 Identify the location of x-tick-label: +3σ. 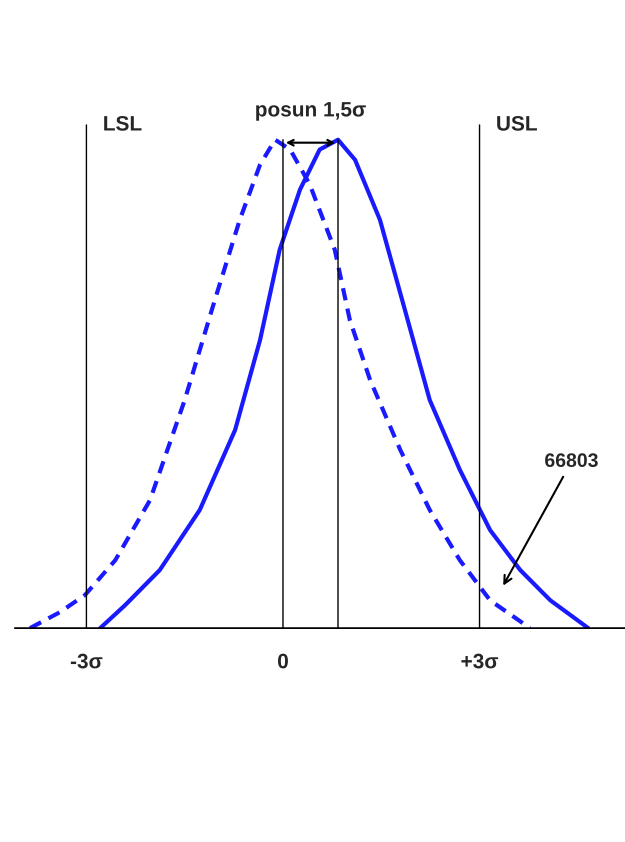
(479, 661).